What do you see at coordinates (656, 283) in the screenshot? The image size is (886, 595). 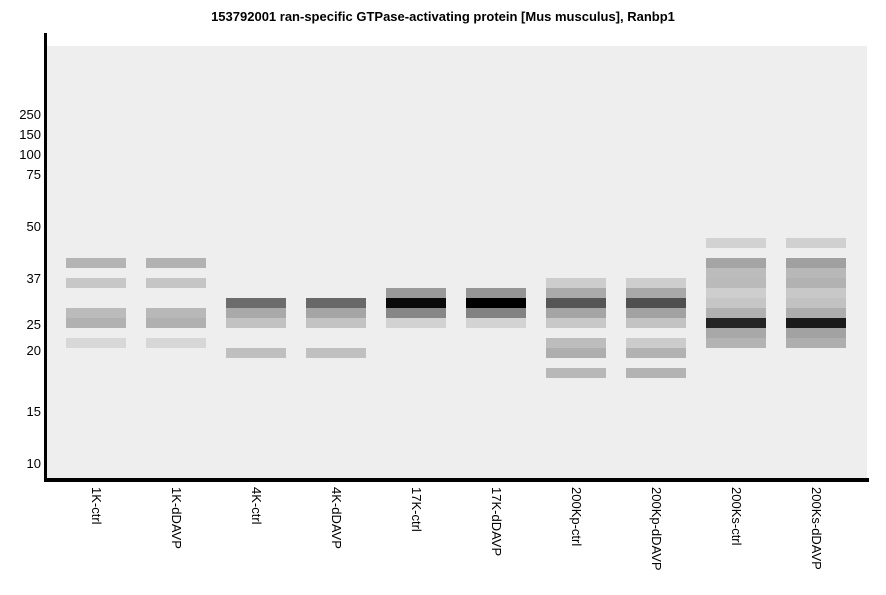 I see `band-200Kp-dDAVP-36kda` at bounding box center [656, 283].